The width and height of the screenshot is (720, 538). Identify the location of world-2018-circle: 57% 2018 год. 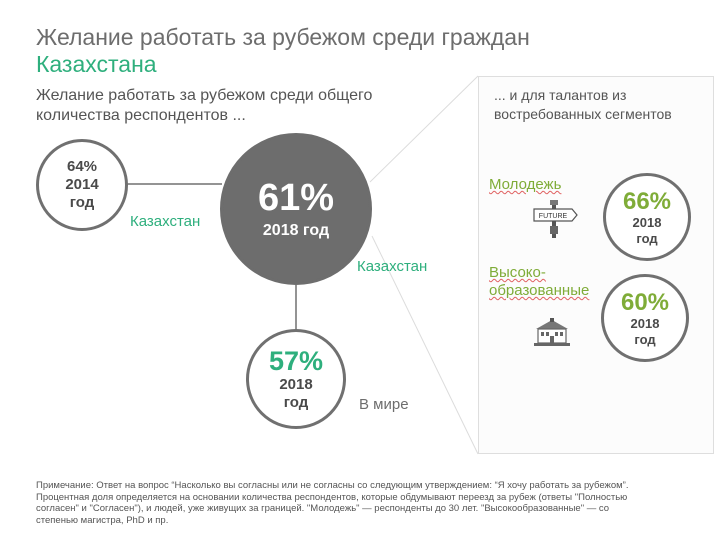
(296, 379).